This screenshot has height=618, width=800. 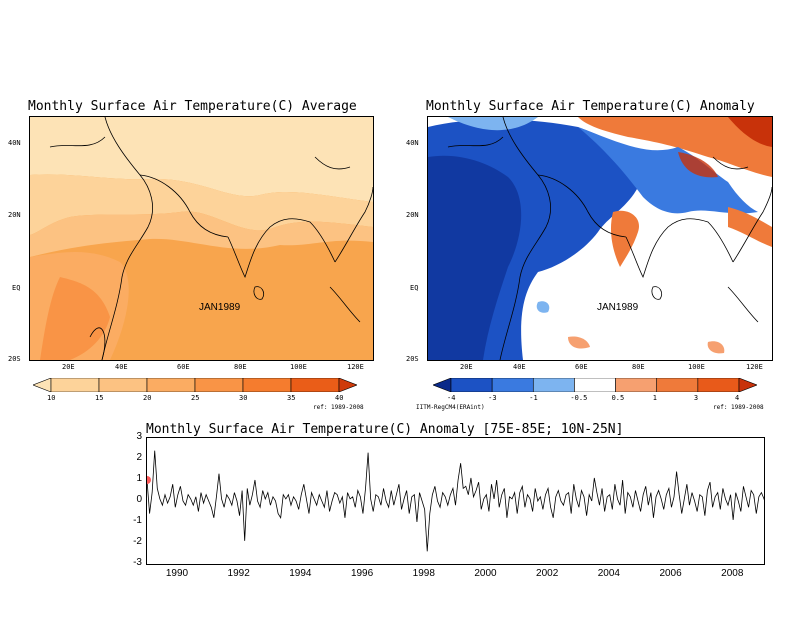 What do you see at coordinates (451, 398) in the screenshot?
I see `anomaly-colorbar-level: -4` at bounding box center [451, 398].